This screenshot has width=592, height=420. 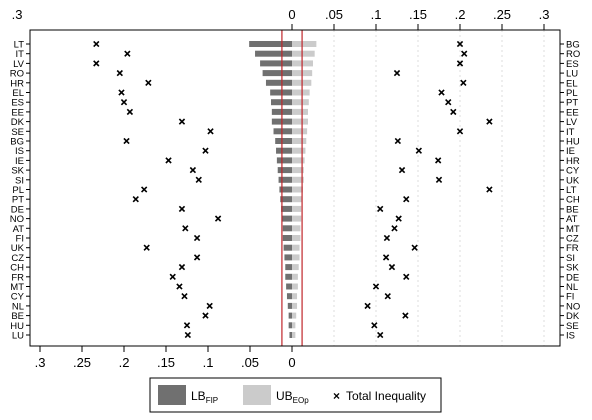 I want to click on left-country-label: BG, so click(x=17, y=142).